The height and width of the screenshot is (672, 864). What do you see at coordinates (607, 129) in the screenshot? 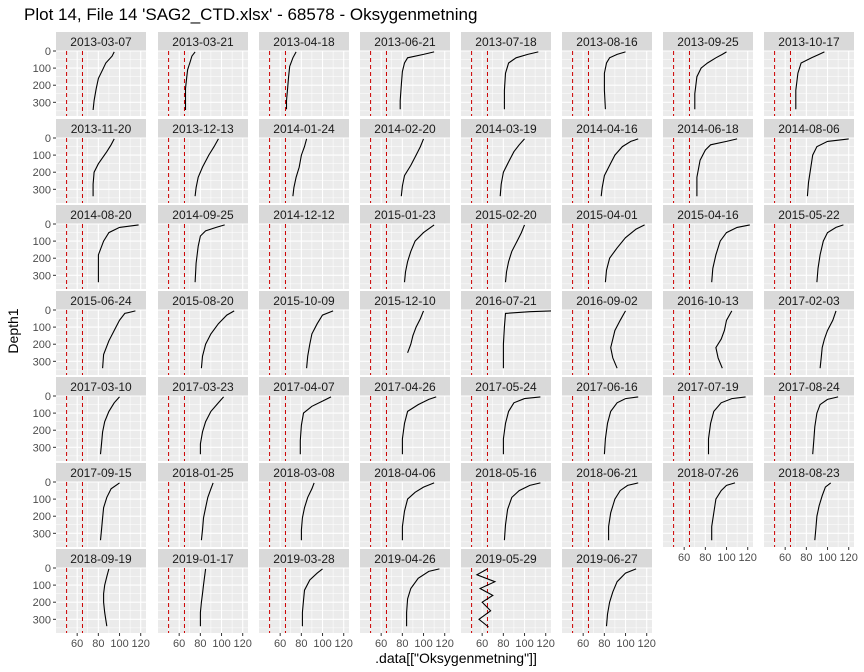
I see `facet-strip-label: 2014-04-16` at bounding box center [607, 129].